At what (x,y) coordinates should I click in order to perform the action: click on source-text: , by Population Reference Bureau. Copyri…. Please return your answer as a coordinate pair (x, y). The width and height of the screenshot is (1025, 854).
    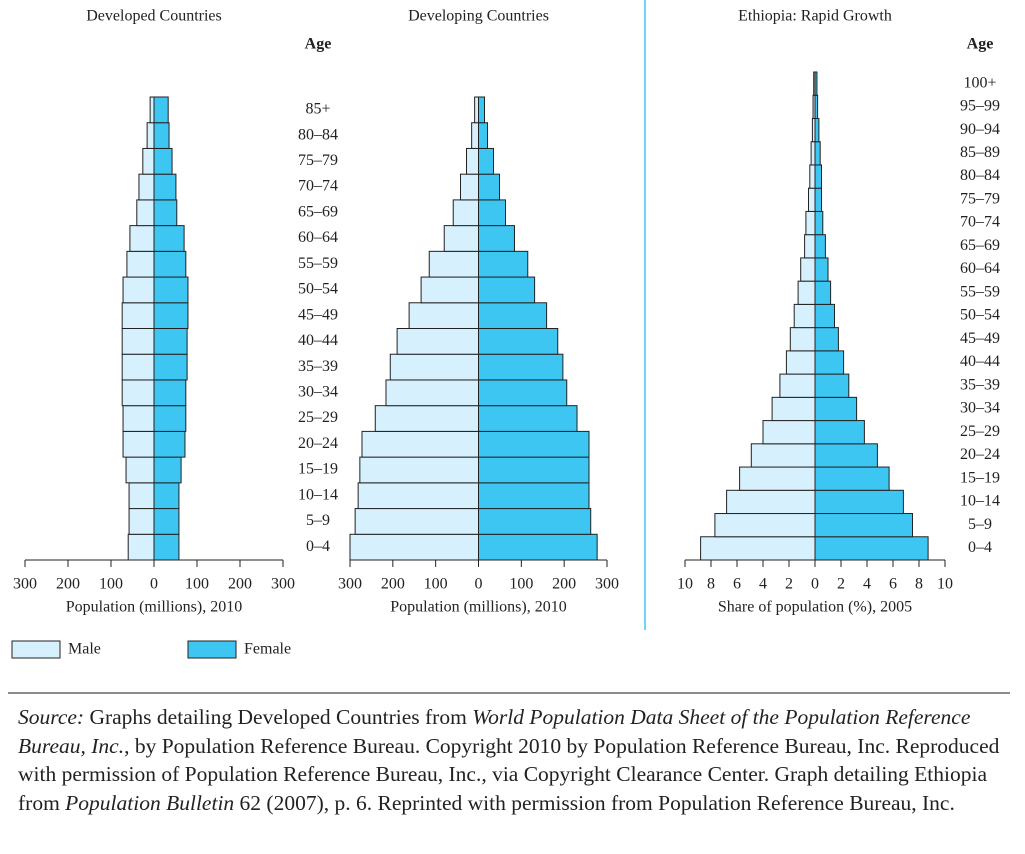
    Looking at the image, I should click on (509, 774).